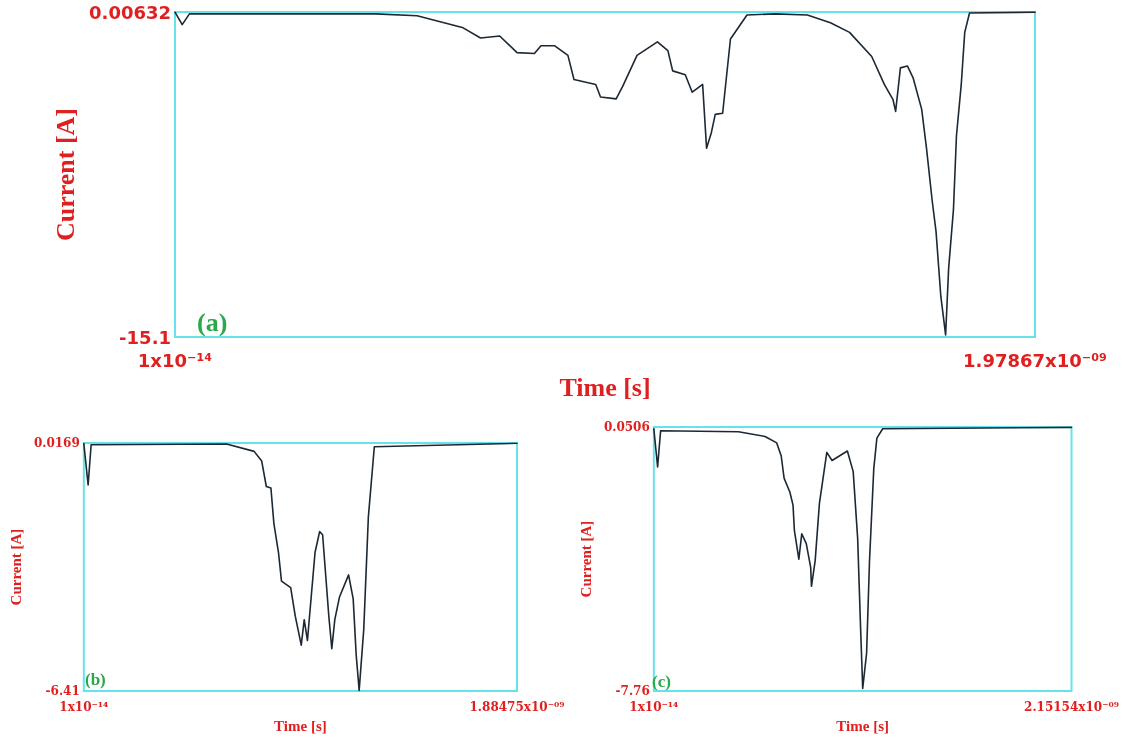 The width and height of the screenshot is (1122, 738). I want to click on y-tick-label: 0.0506, so click(626, 427).